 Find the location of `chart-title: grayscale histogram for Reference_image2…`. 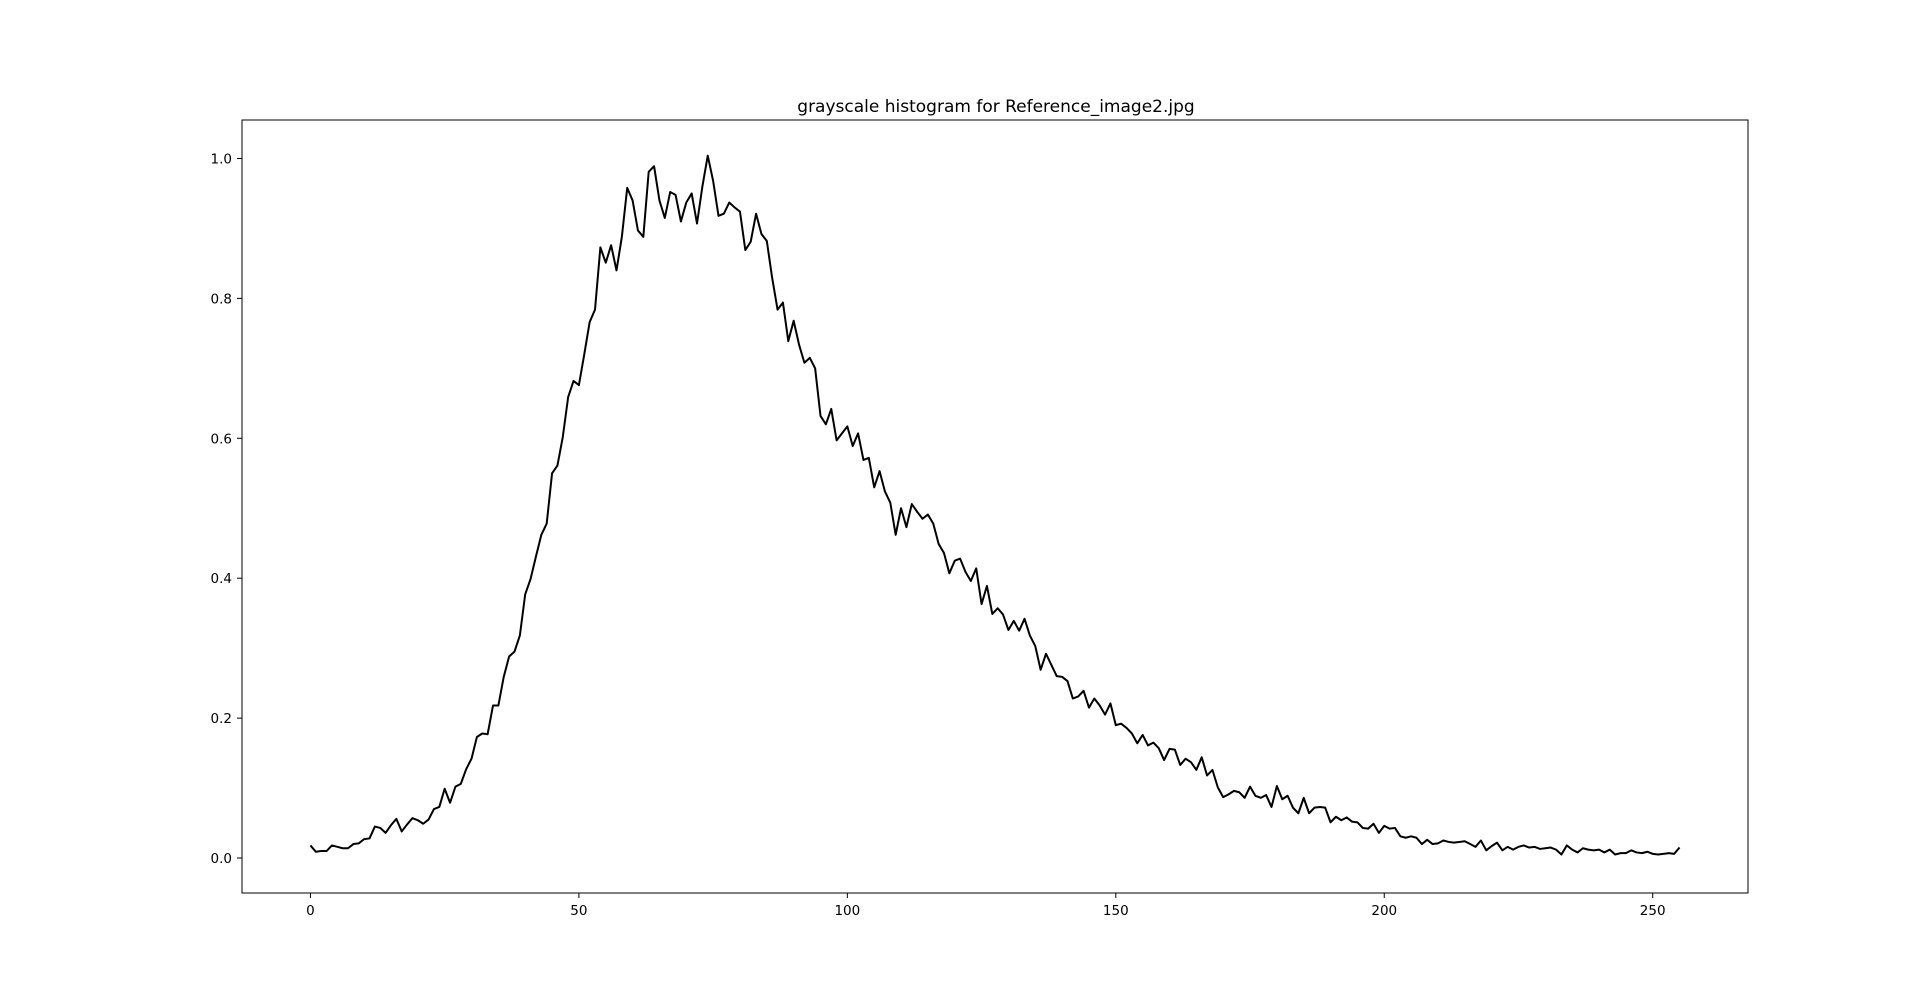

chart-title: grayscale histogram for Reference_image2… is located at coordinates (995, 107).